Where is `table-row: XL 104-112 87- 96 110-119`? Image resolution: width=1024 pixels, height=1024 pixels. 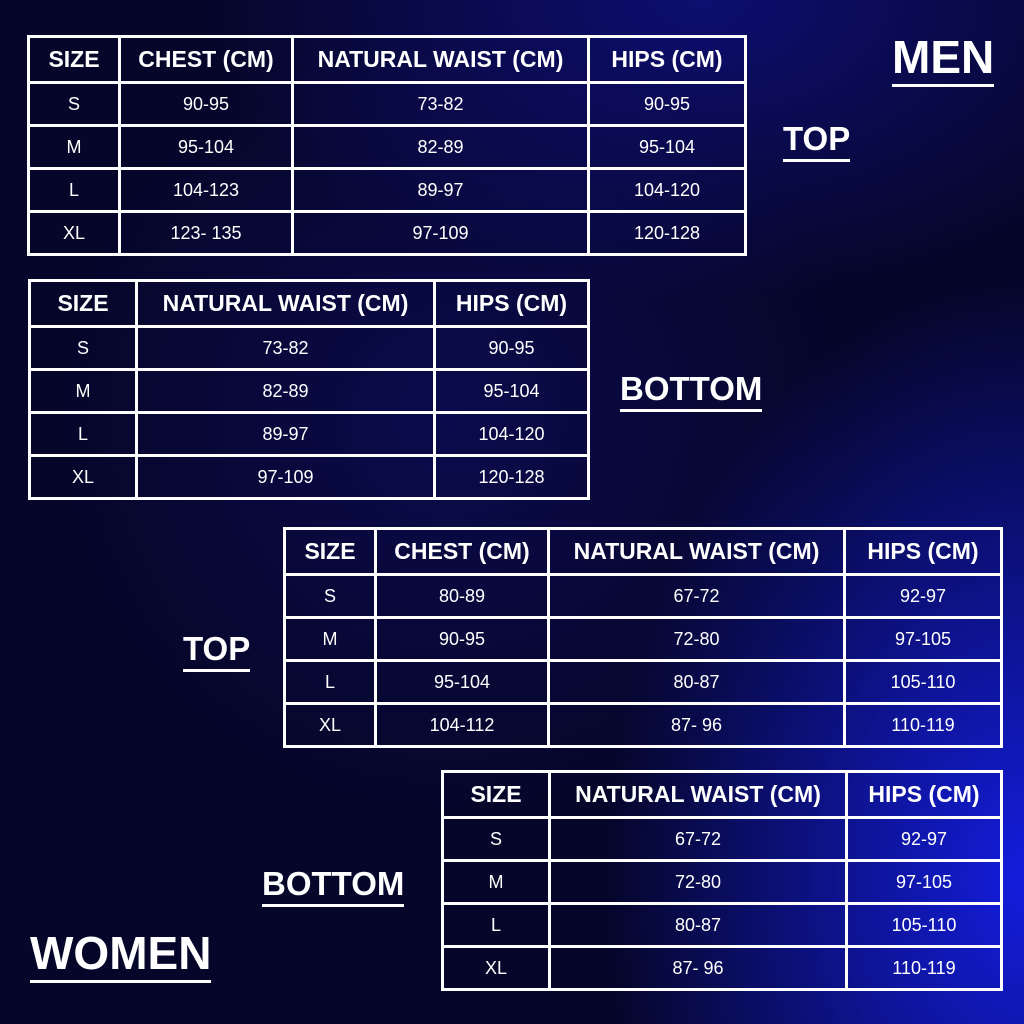
table-row: XL 104-112 87- 96 110-119 is located at coordinates (643, 725).